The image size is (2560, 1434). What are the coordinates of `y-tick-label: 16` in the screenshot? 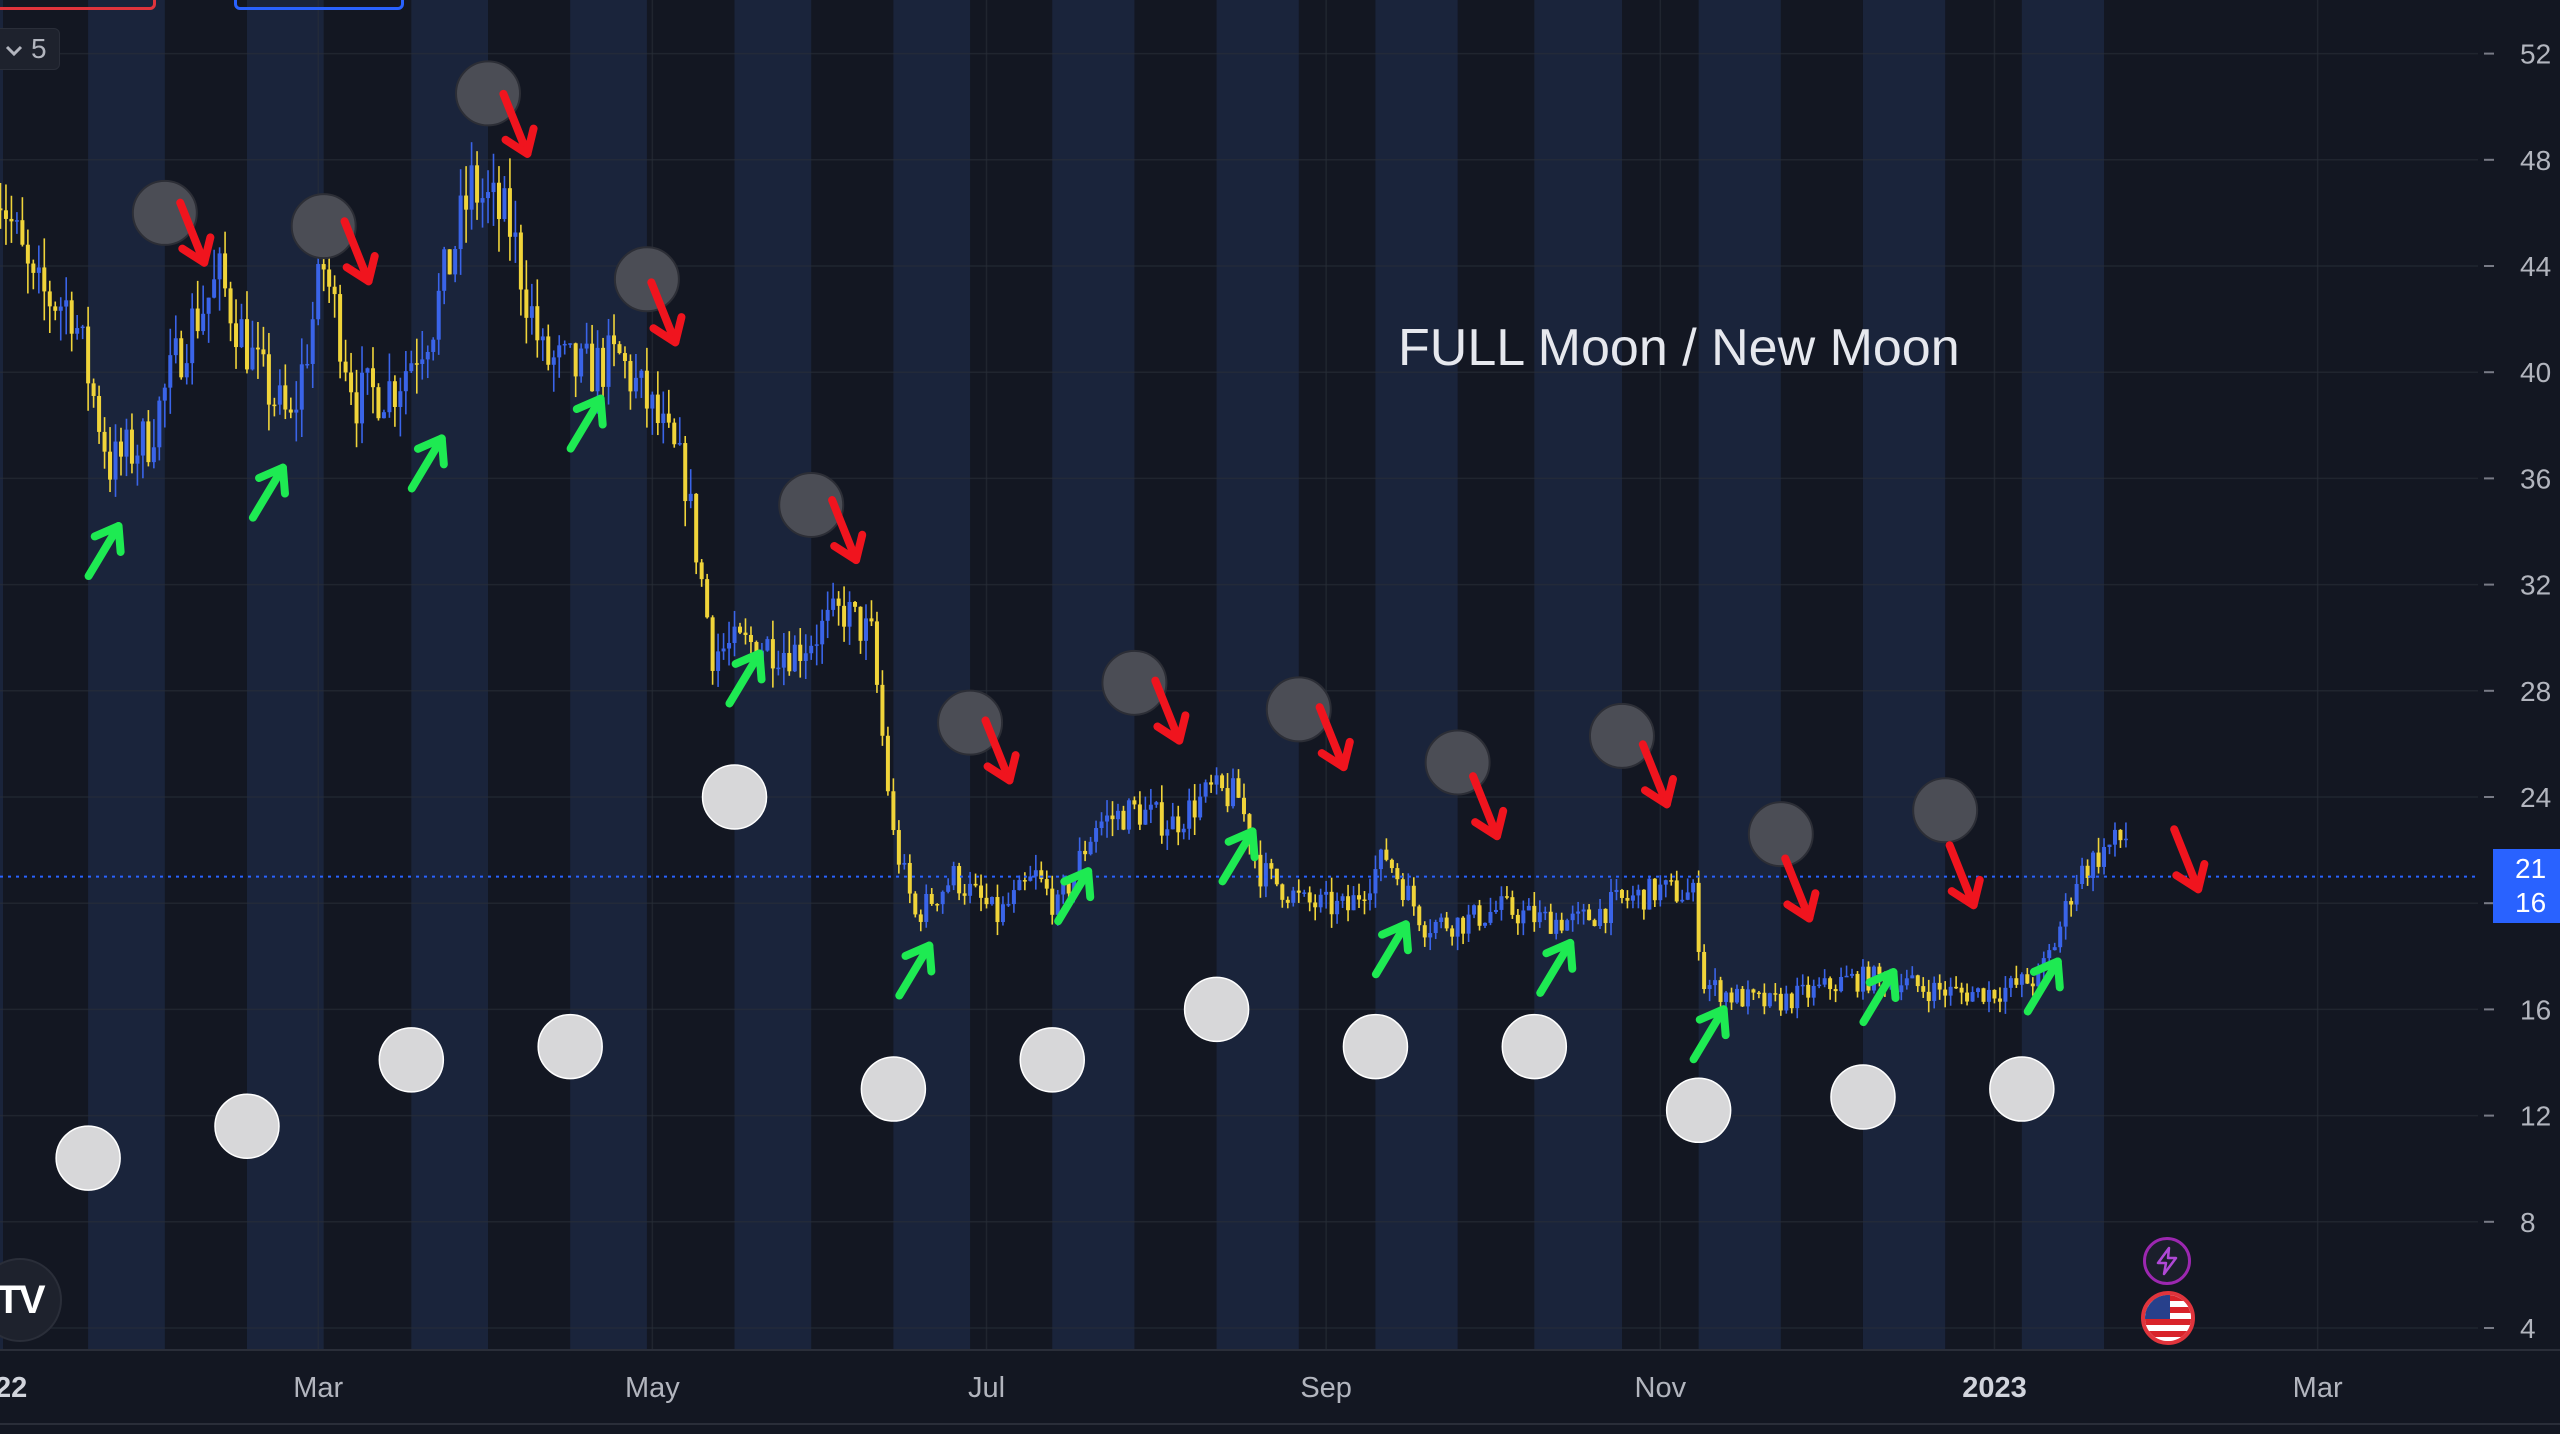 It's located at (2535, 1009).